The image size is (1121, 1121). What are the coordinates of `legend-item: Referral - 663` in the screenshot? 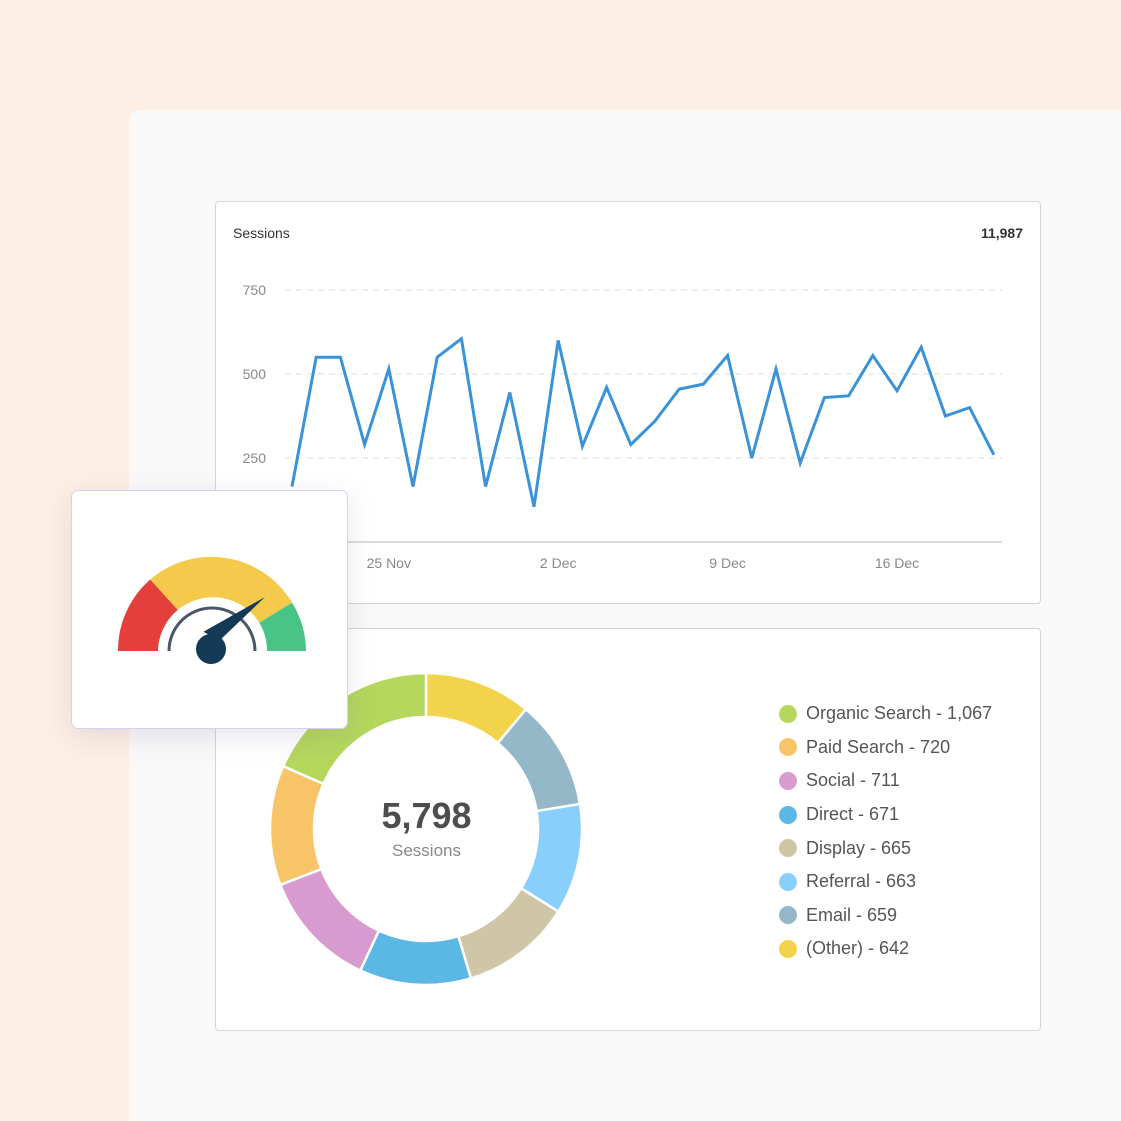 It's located at (885, 882).